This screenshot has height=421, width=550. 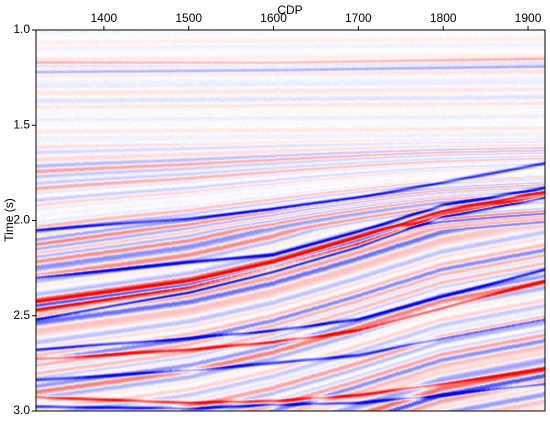 What do you see at coordinates (289, 10) in the screenshot?
I see `x-axis-title: CDP` at bounding box center [289, 10].